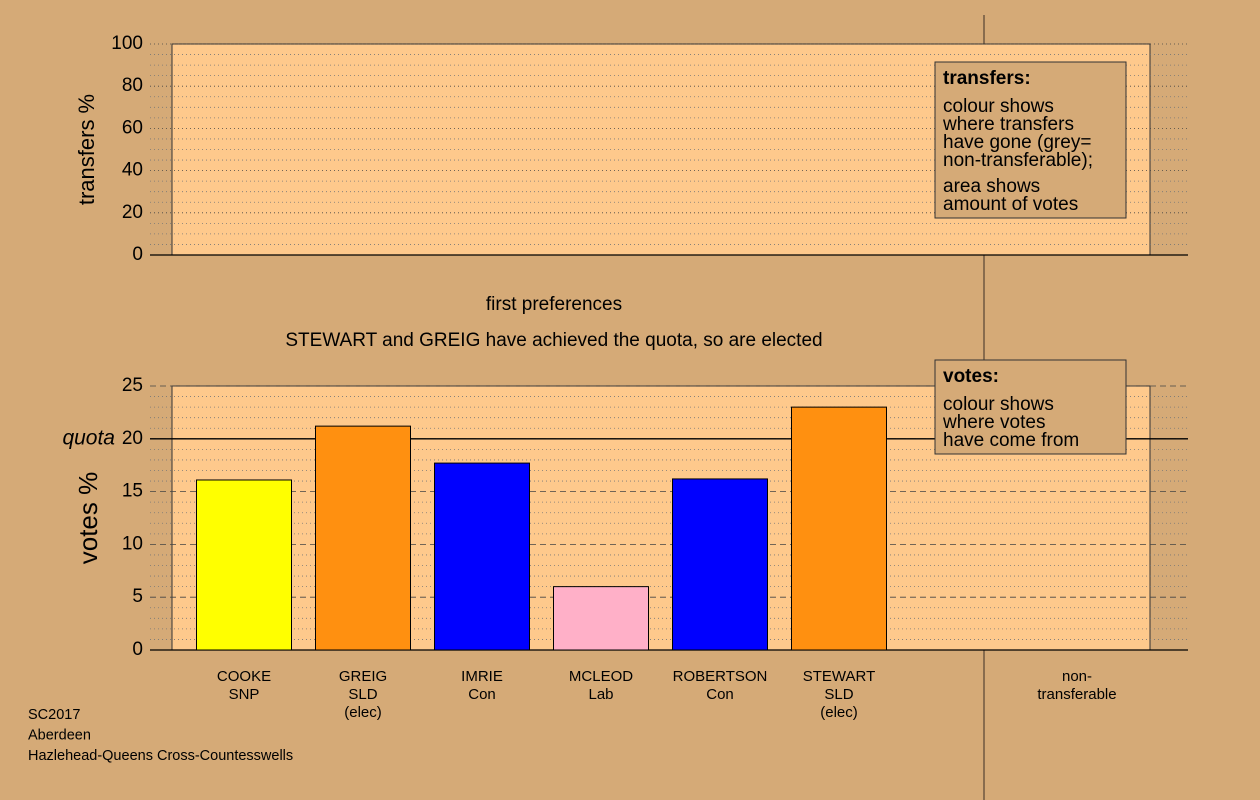 This screenshot has height=800, width=1260. Describe the element at coordinates (244, 694) in the screenshot. I see `x-tick-label: SNP` at that location.